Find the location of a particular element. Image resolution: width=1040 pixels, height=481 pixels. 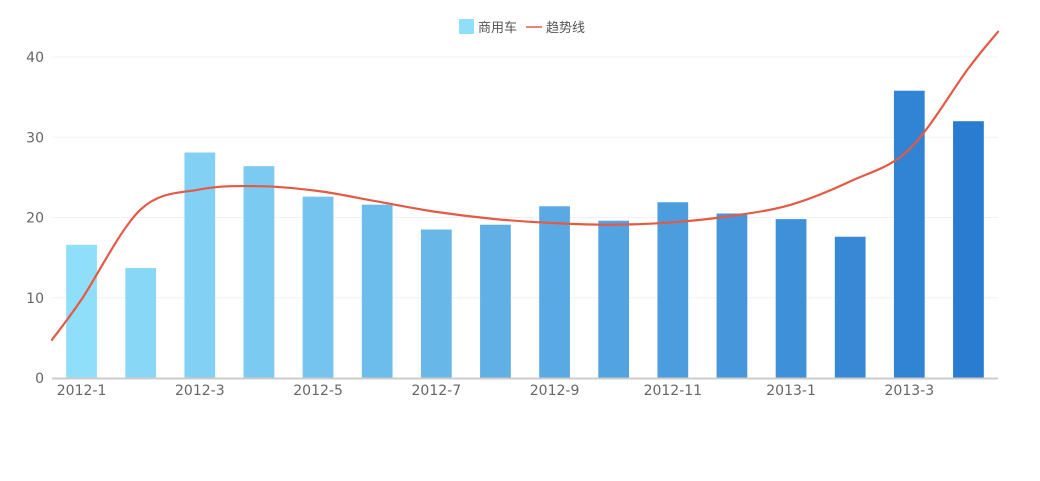

y-tick-label: 10 is located at coordinates (35, 299).